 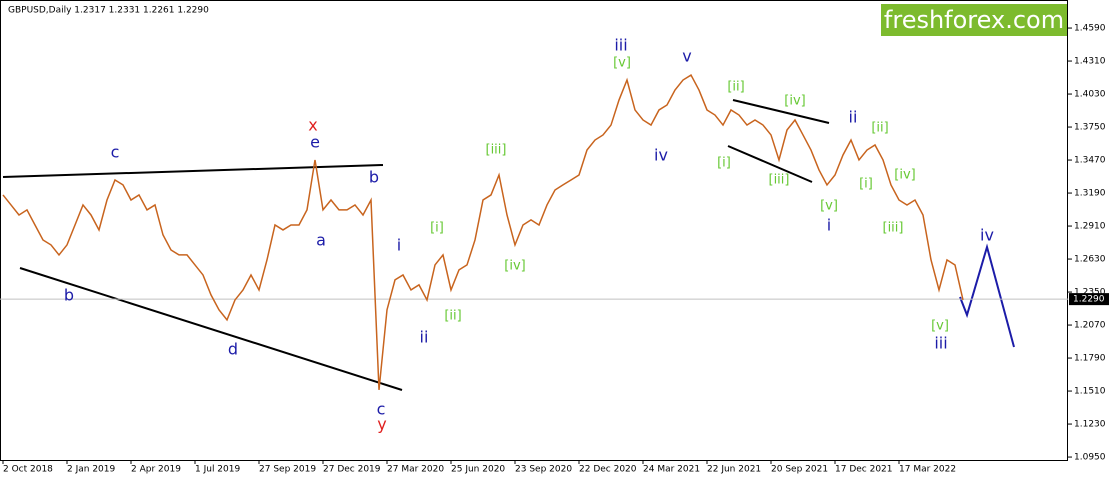 I want to click on x-tick-label: 24 Mar 2021, so click(x=671, y=470).